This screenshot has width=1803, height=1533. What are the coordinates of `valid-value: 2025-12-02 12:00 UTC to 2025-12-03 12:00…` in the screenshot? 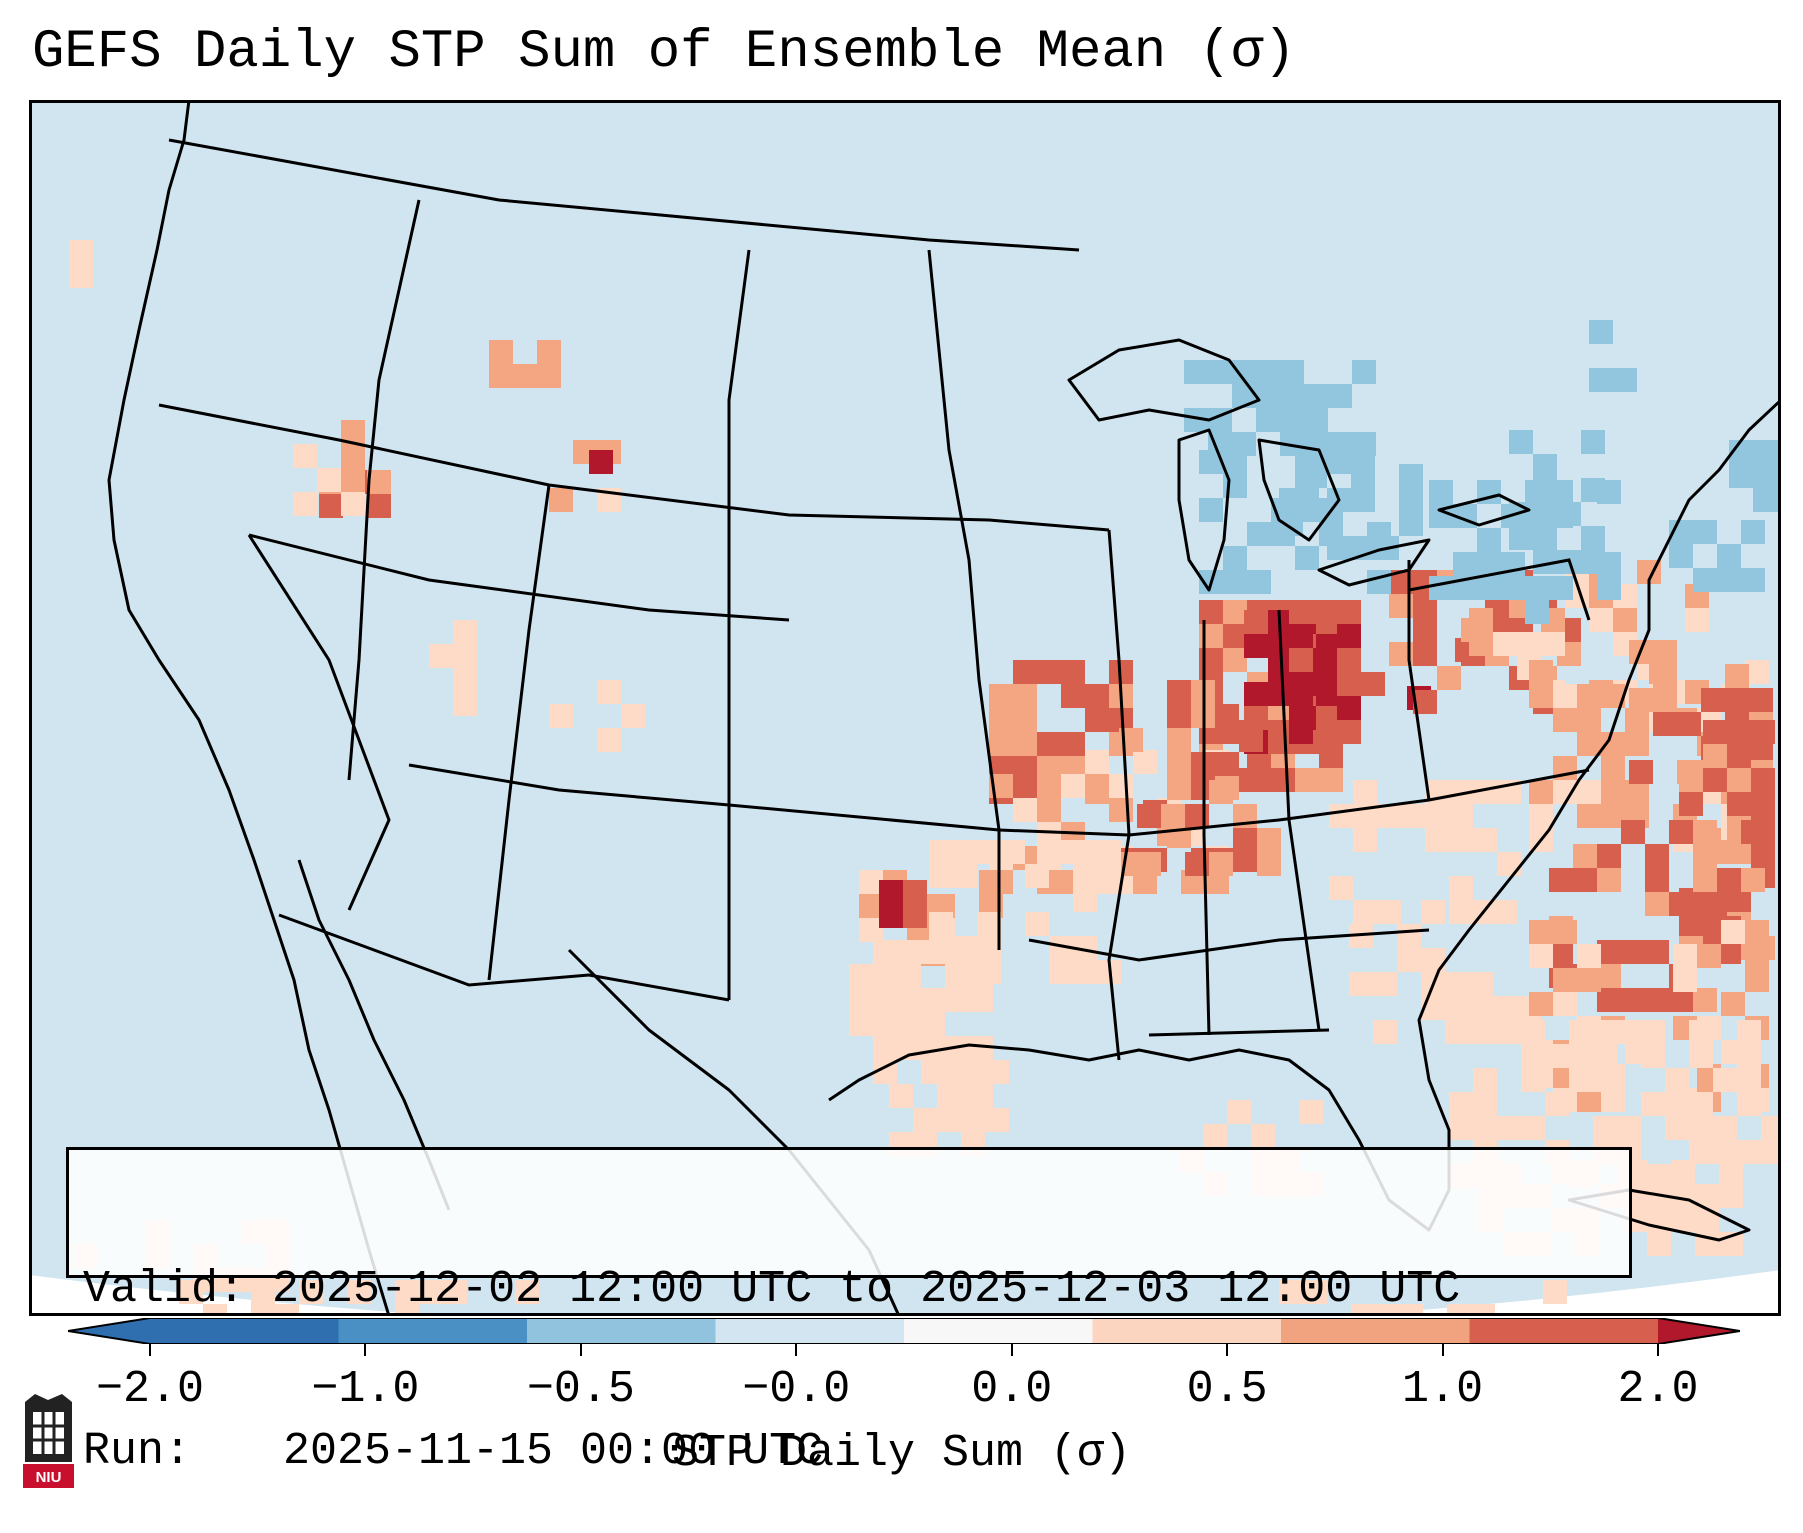 It's located at (866, 1289).